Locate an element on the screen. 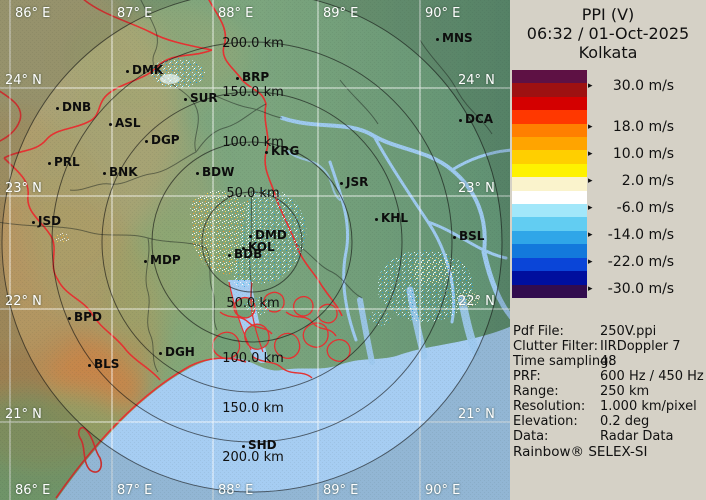 Image resolution: width=706 pixels, height=500 pixels. metadata-row: Clutter Filter: IIRDoppler 7 is located at coordinates (608, 346).